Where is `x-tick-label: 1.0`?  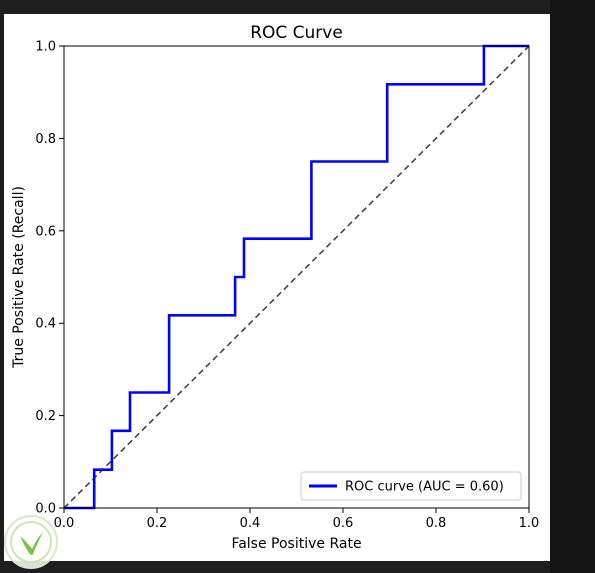
x-tick-label: 1.0 is located at coordinates (529, 523).